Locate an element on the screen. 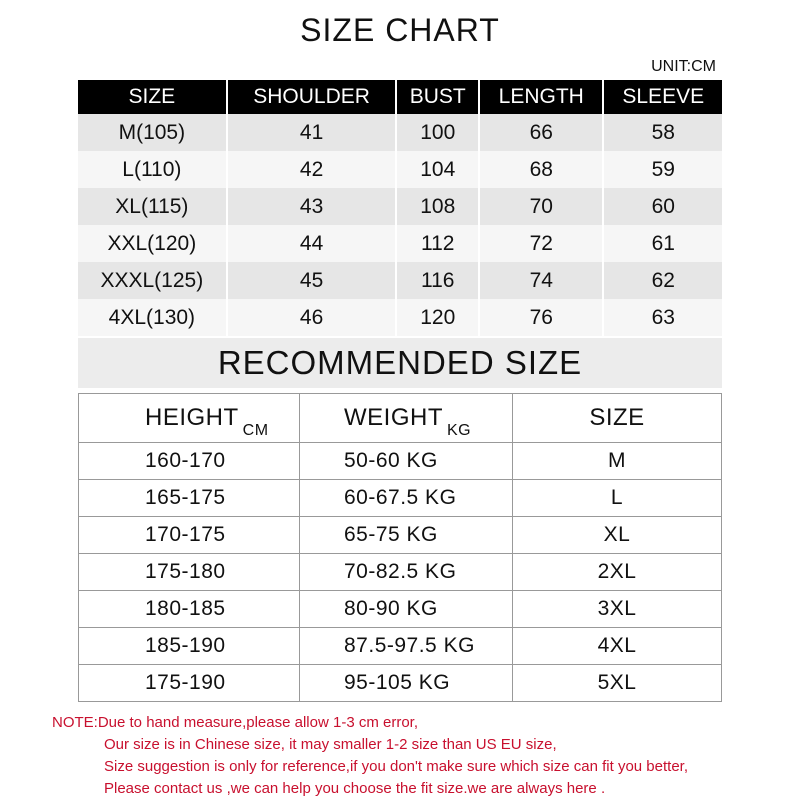 This screenshot has width=800, height=800. table-row: 165-175 60-67.5 KG L is located at coordinates (400, 498).